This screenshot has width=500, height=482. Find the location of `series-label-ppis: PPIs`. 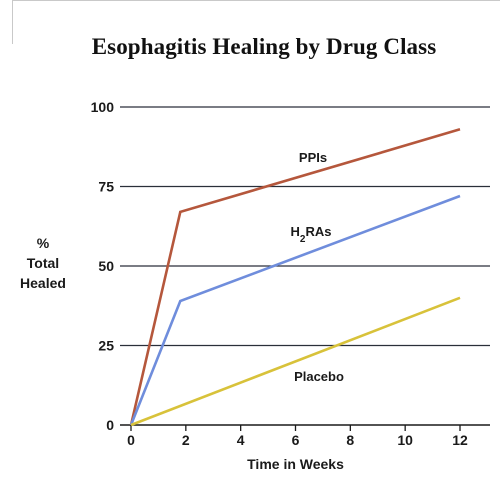

series-label-ppis: PPIs is located at coordinates (313, 157).